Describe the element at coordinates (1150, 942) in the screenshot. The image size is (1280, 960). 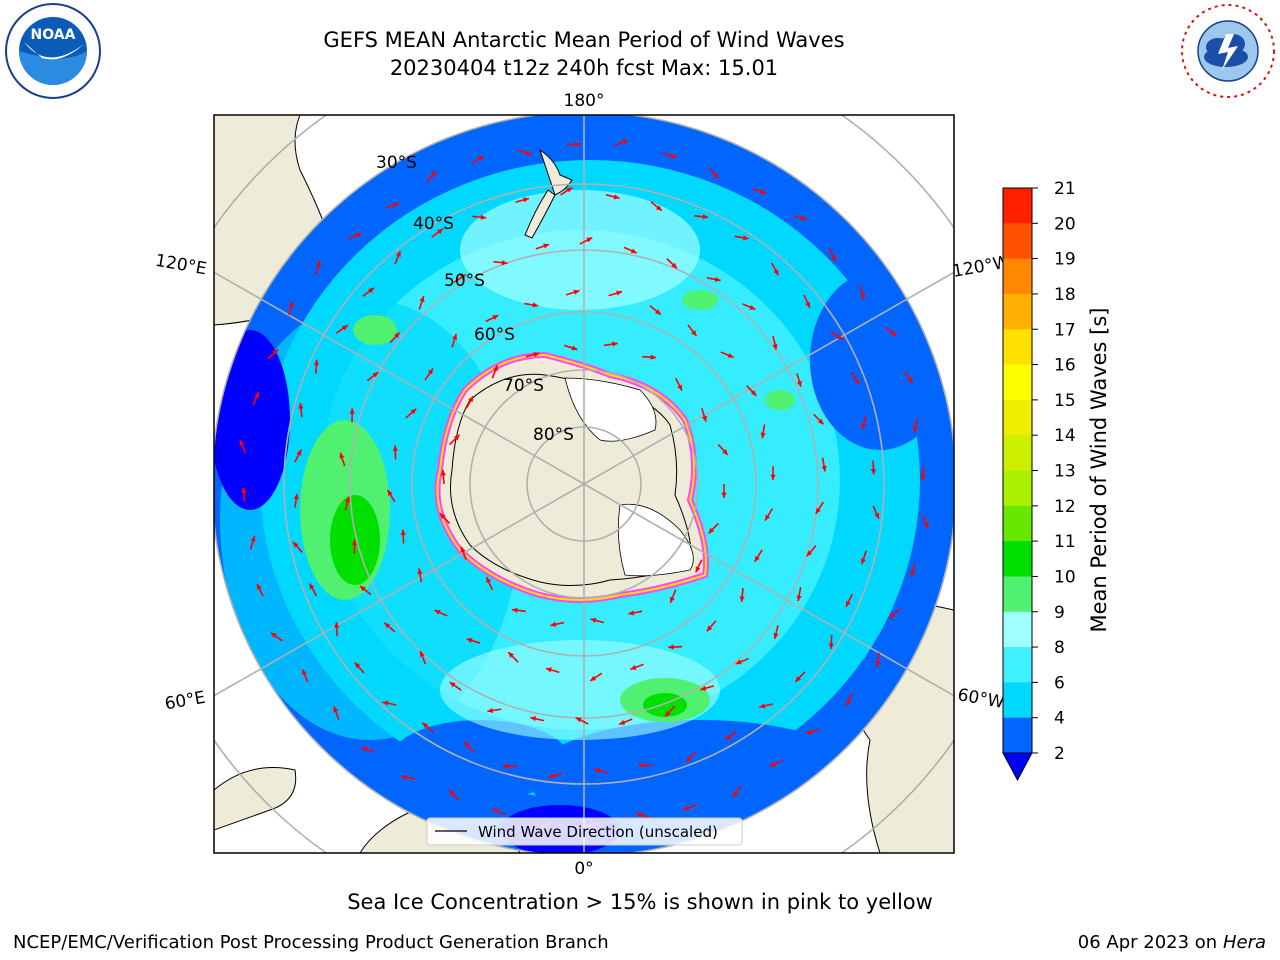
I see `footer-date-text: 06 Apr 2023 on` at that location.